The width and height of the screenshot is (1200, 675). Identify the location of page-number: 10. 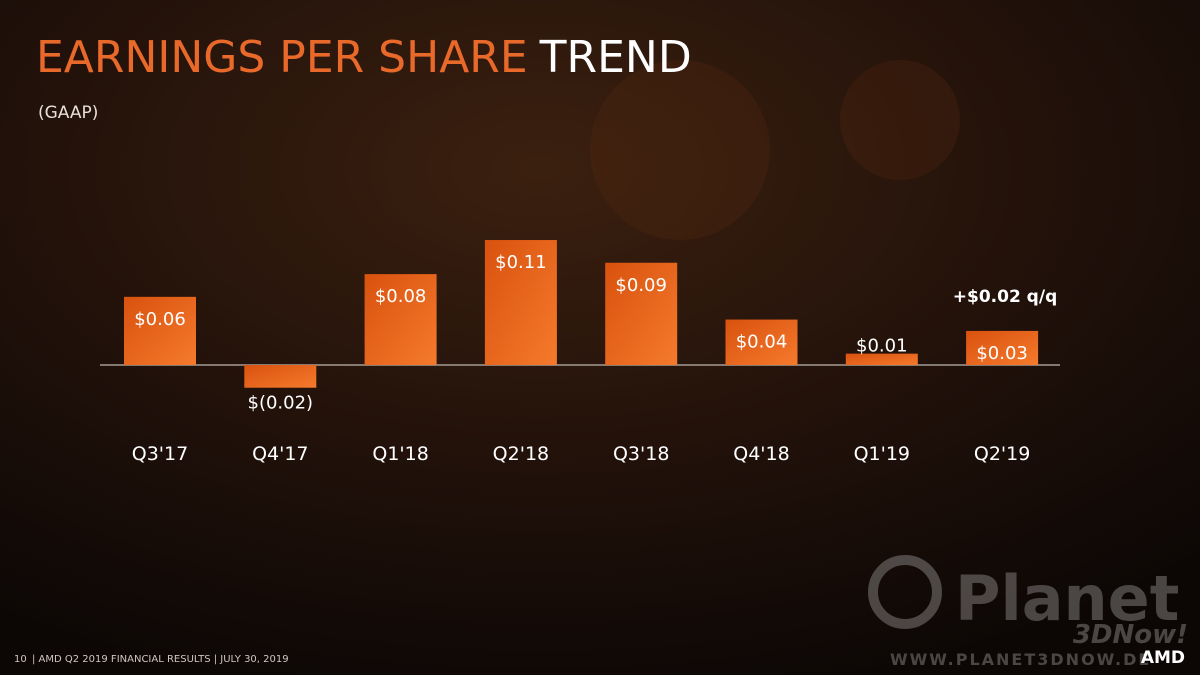
(20, 659).